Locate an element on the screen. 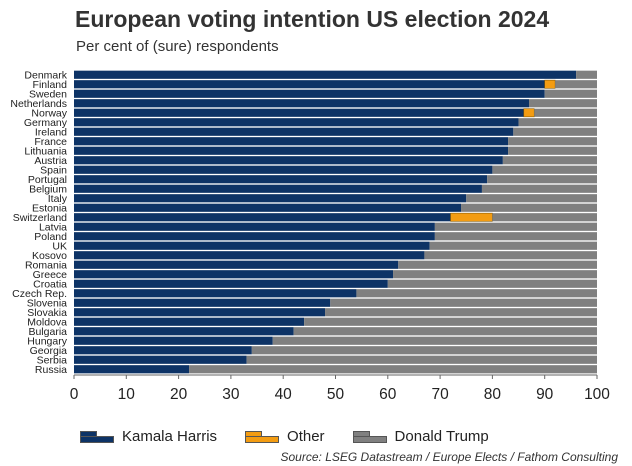  chart-legend: Kamala Harris Other Donald Trump is located at coordinates (298, 436).